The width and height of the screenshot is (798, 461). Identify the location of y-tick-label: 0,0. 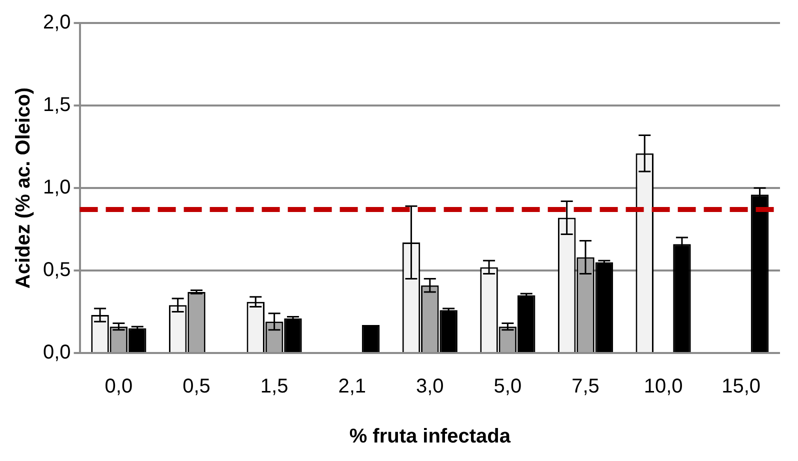
(56, 353).